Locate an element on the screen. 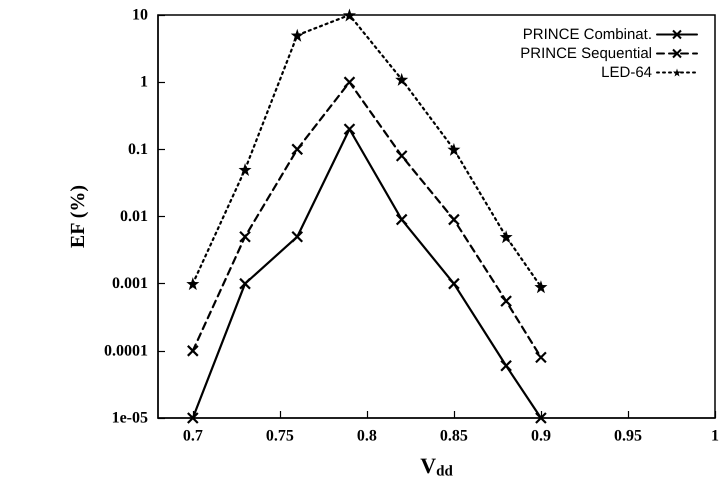  y-tick-label: 0.0001 is located at coordinates (126, 351).